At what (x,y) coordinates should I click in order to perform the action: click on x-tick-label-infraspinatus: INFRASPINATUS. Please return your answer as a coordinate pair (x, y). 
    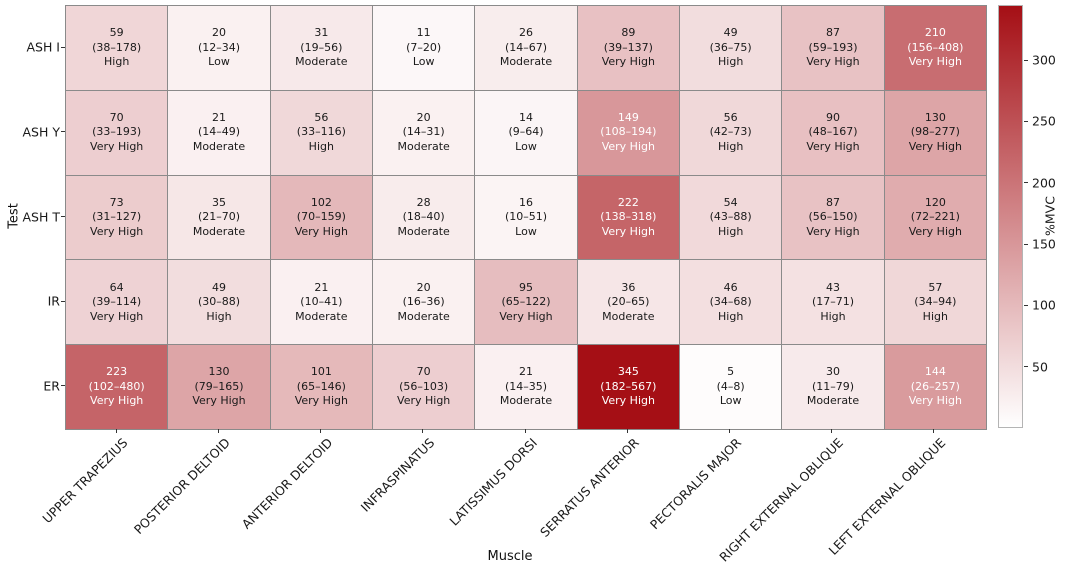
    Looking at the image, I should click on (397, 475).